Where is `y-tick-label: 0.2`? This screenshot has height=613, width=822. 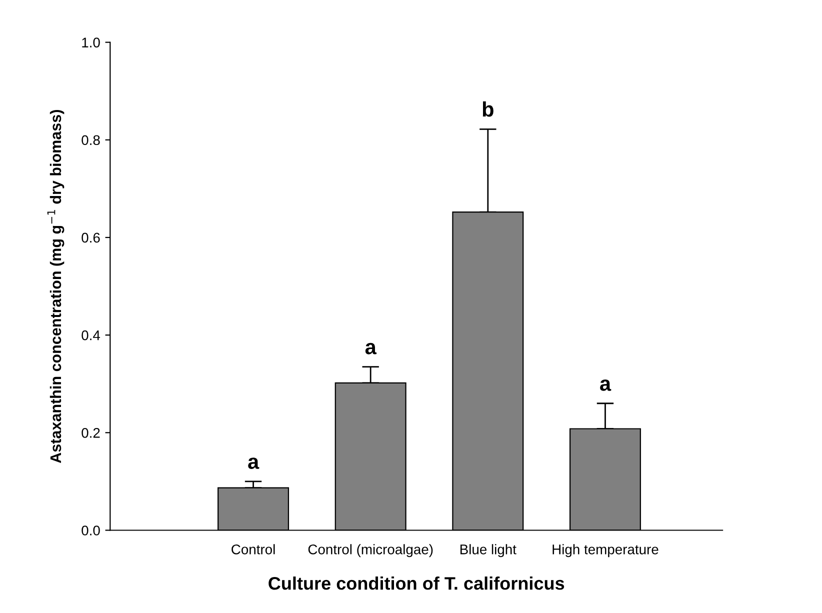 y-tick-label: 0.2 is located at coordinates (91, 433).